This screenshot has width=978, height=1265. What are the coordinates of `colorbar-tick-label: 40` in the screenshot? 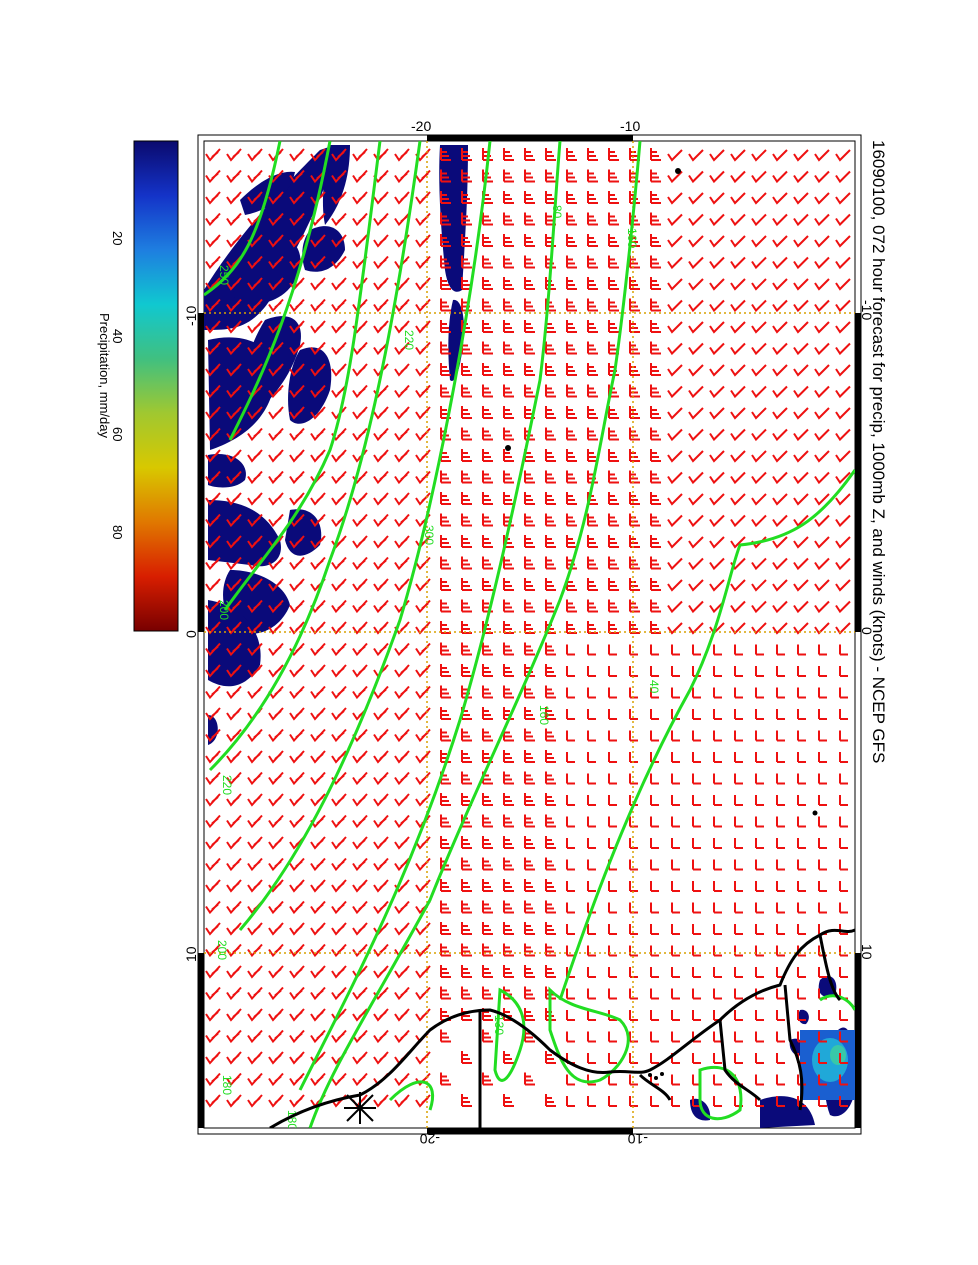 It's located at (117, 336).